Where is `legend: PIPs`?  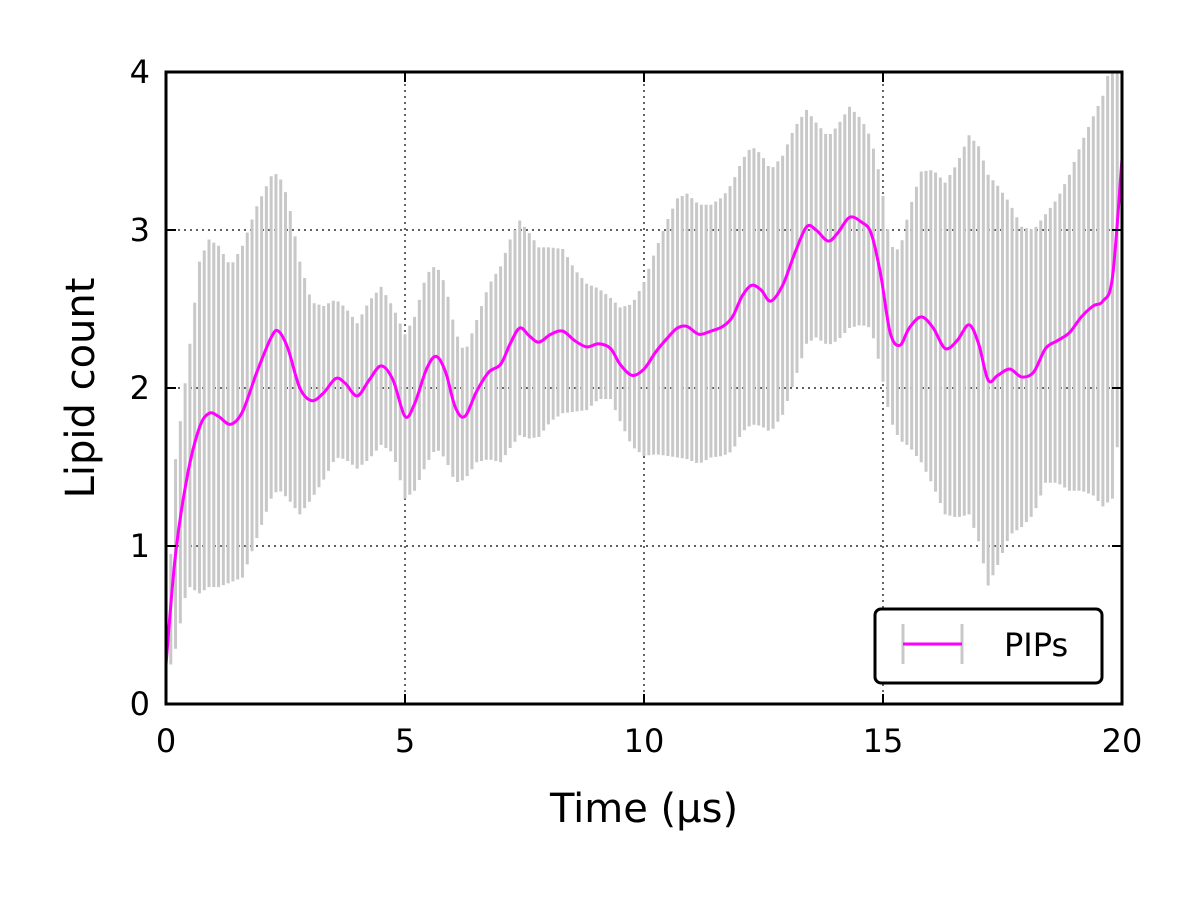 legend: PIPs is located at coordinates (988, 646).